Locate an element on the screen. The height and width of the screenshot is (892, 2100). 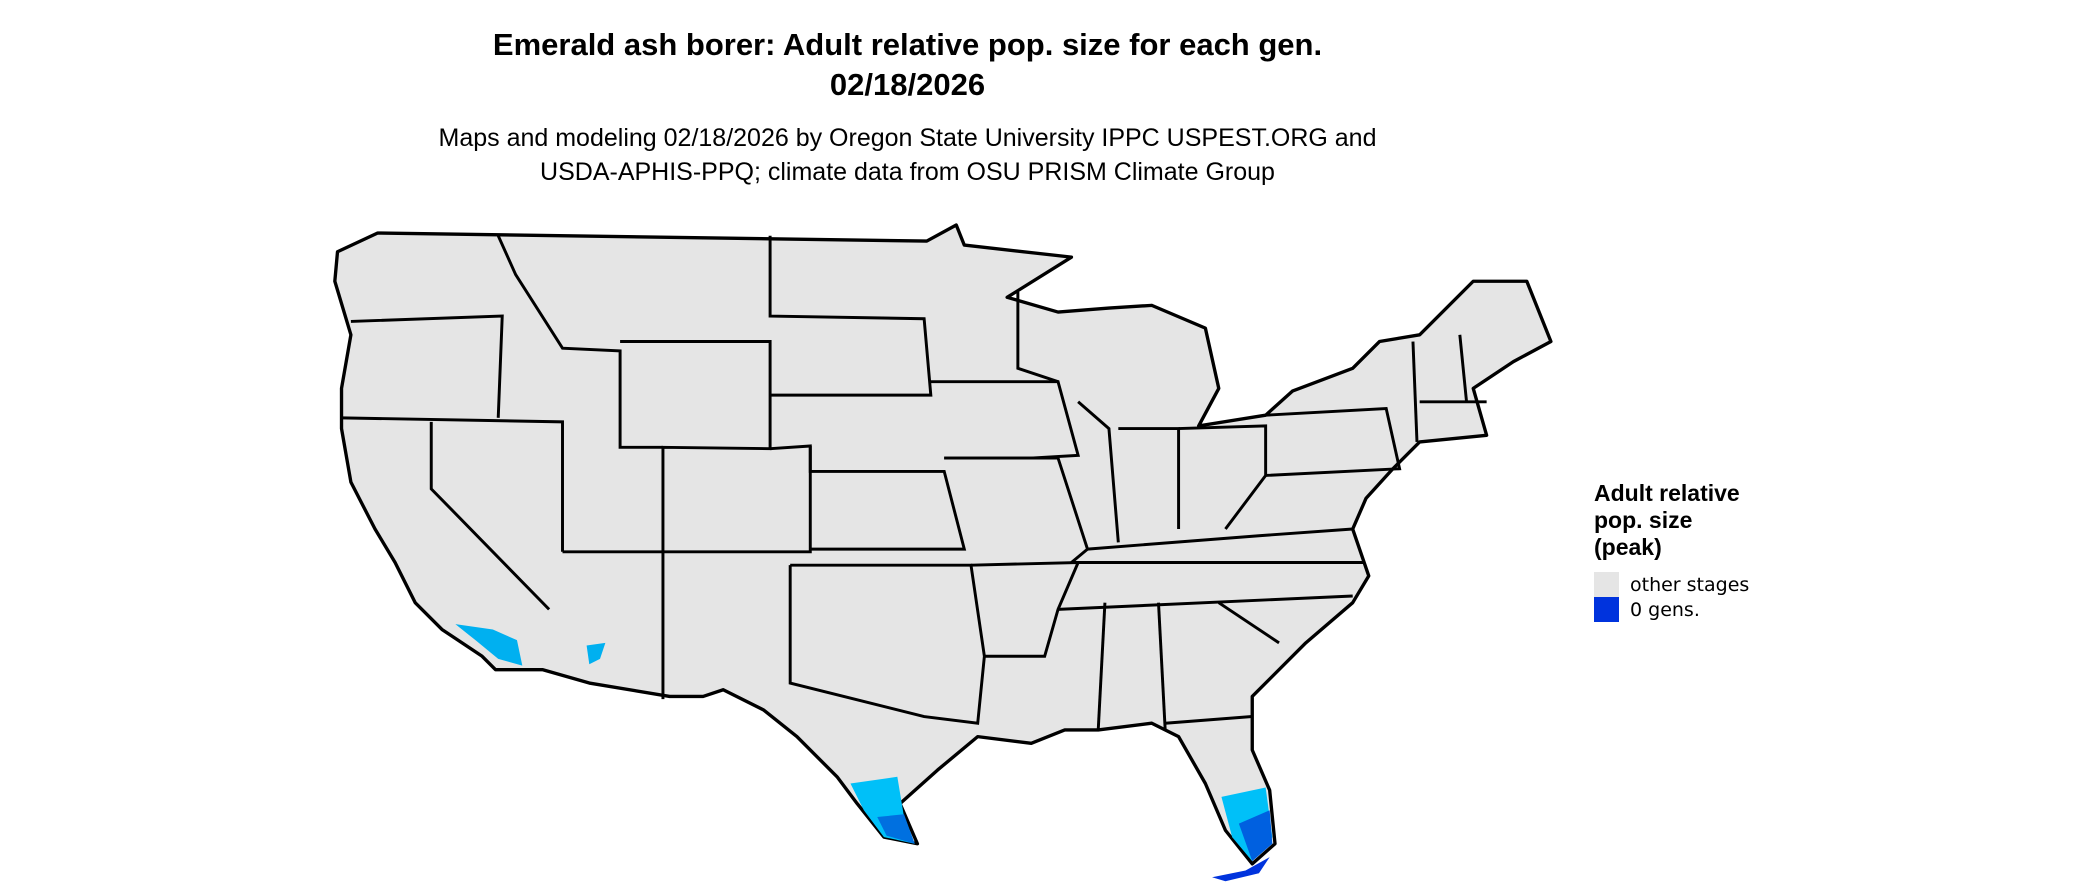
legend-title-line: pop. size is located at coordinates (1643, 520).